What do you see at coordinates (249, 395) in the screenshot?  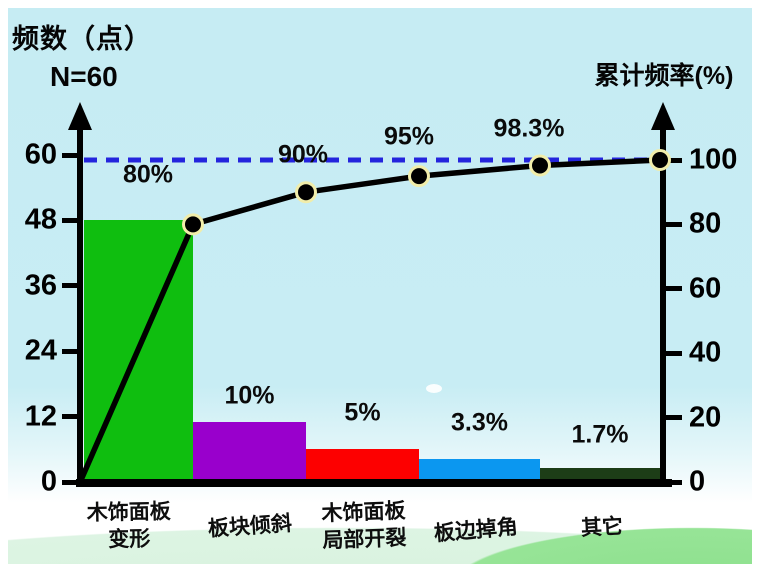 I see `bar-percent-label-10%: 10%` at bounding box center [249, 395].